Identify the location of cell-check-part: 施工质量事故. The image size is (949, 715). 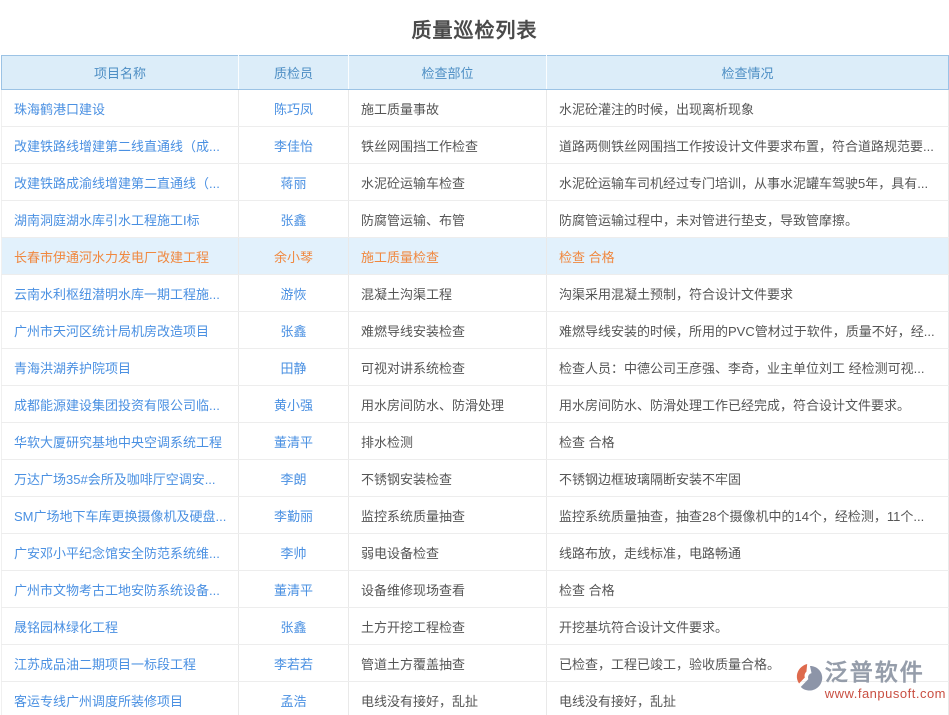
(447, 108).